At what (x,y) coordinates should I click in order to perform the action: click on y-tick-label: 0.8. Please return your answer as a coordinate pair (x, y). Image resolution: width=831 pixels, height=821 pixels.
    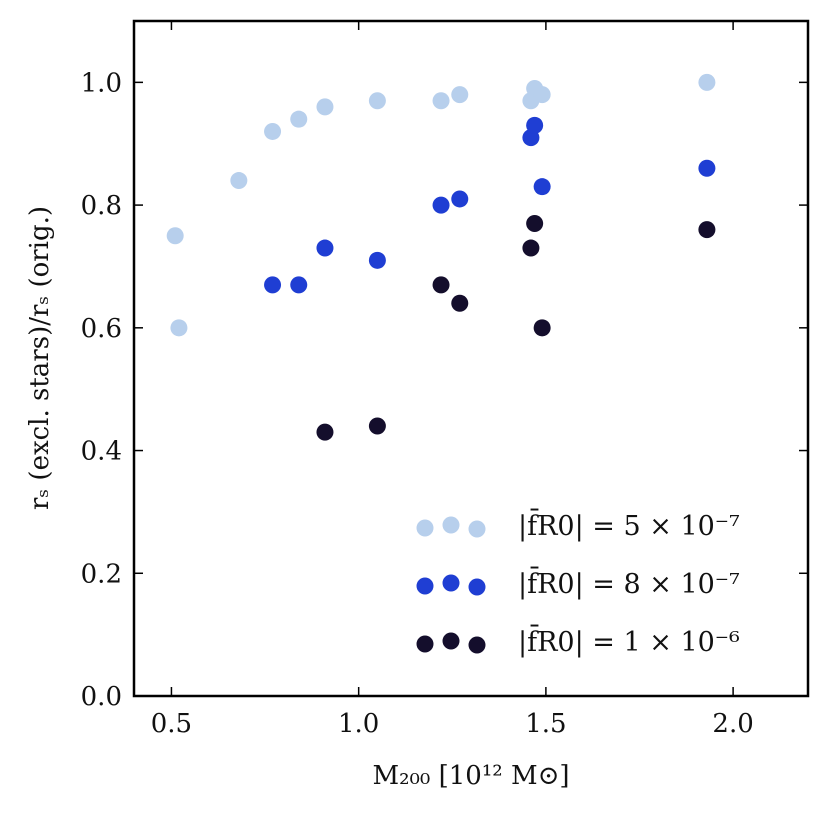
    Looking at the image, I should click on (101, 206).